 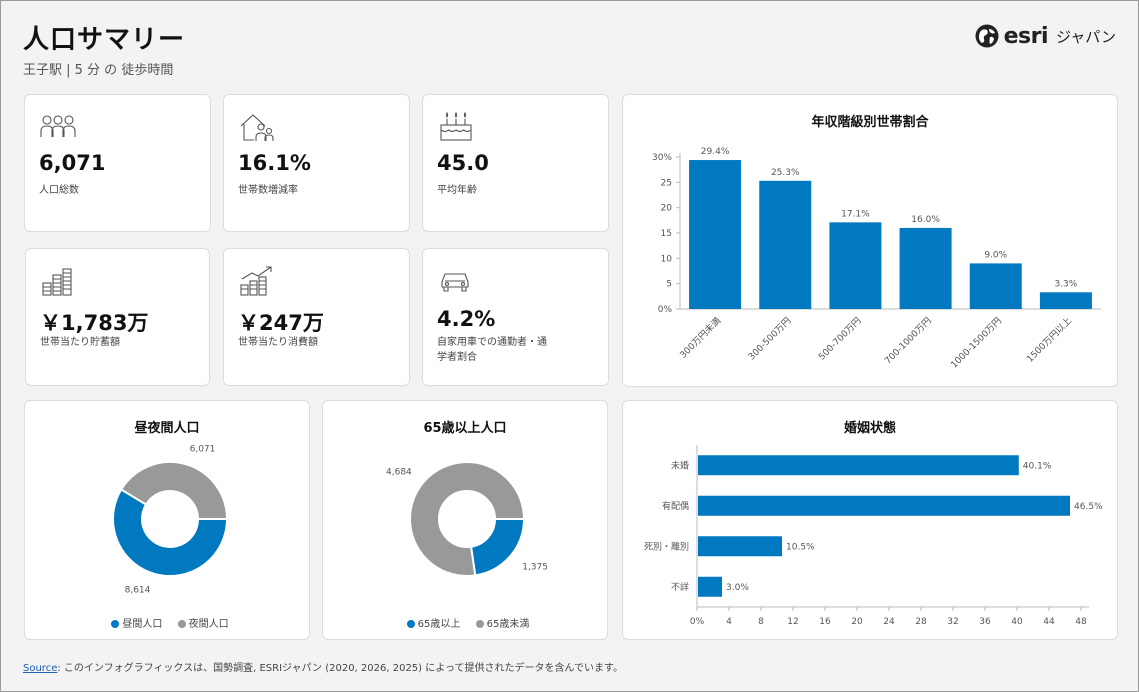 What do you see at coordinates (800, 547) in the screenshot?
I see `bar-value-label: 10.5%` at bounding box center [800, 547].